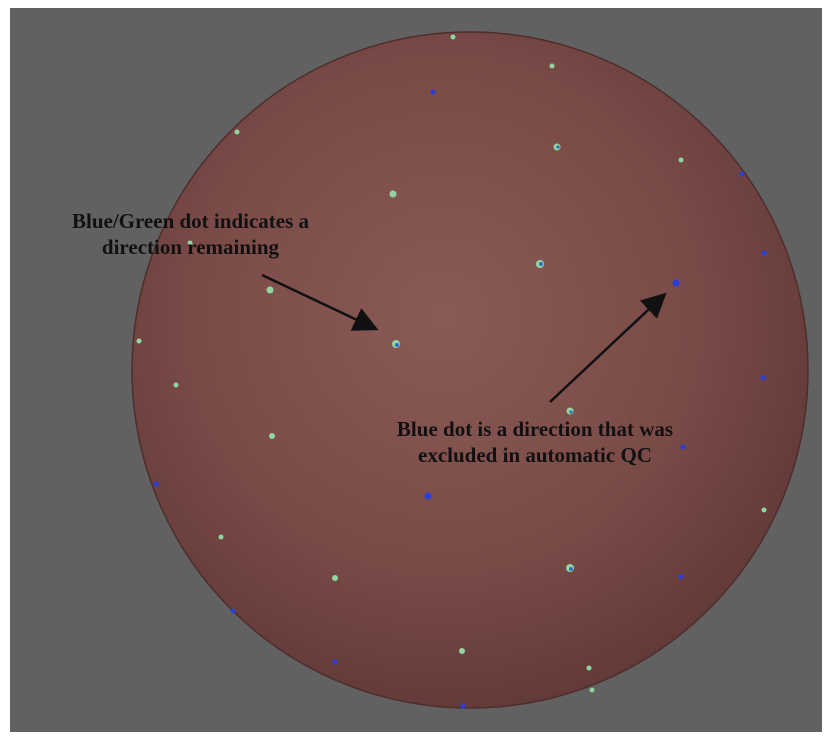 This screenshot has height=739, width=827. I want to click on arrow-to-remaining-dot, so click(320, 302).